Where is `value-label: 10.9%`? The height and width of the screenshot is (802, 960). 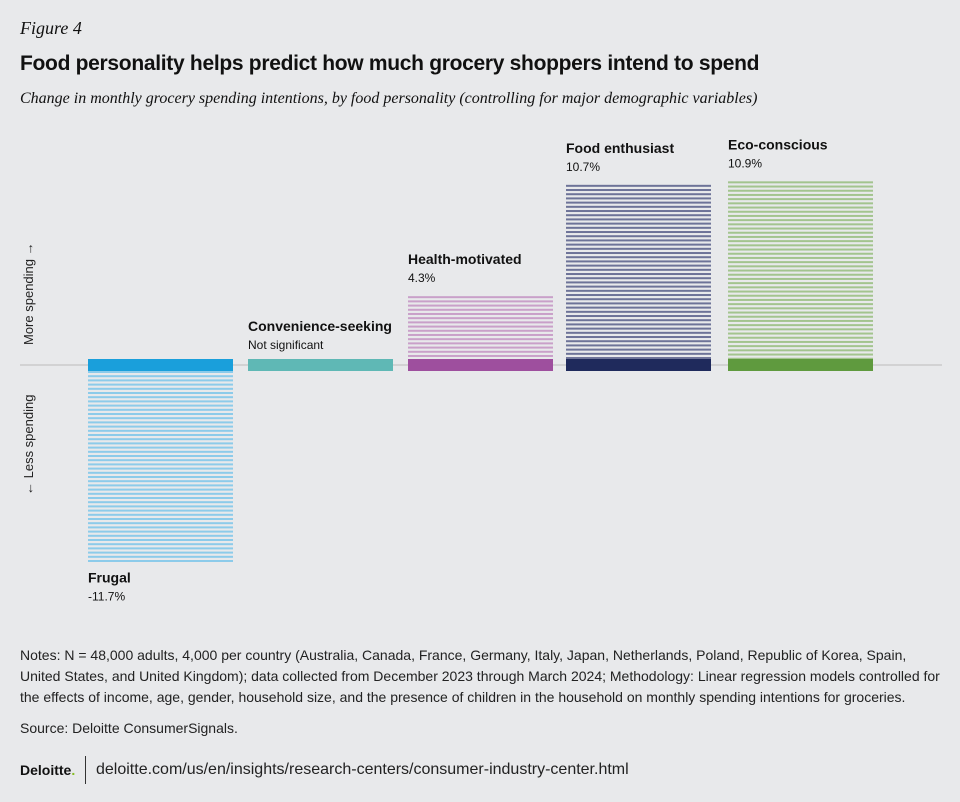 value-label: 10.9% is located at coordinates (745, 163).